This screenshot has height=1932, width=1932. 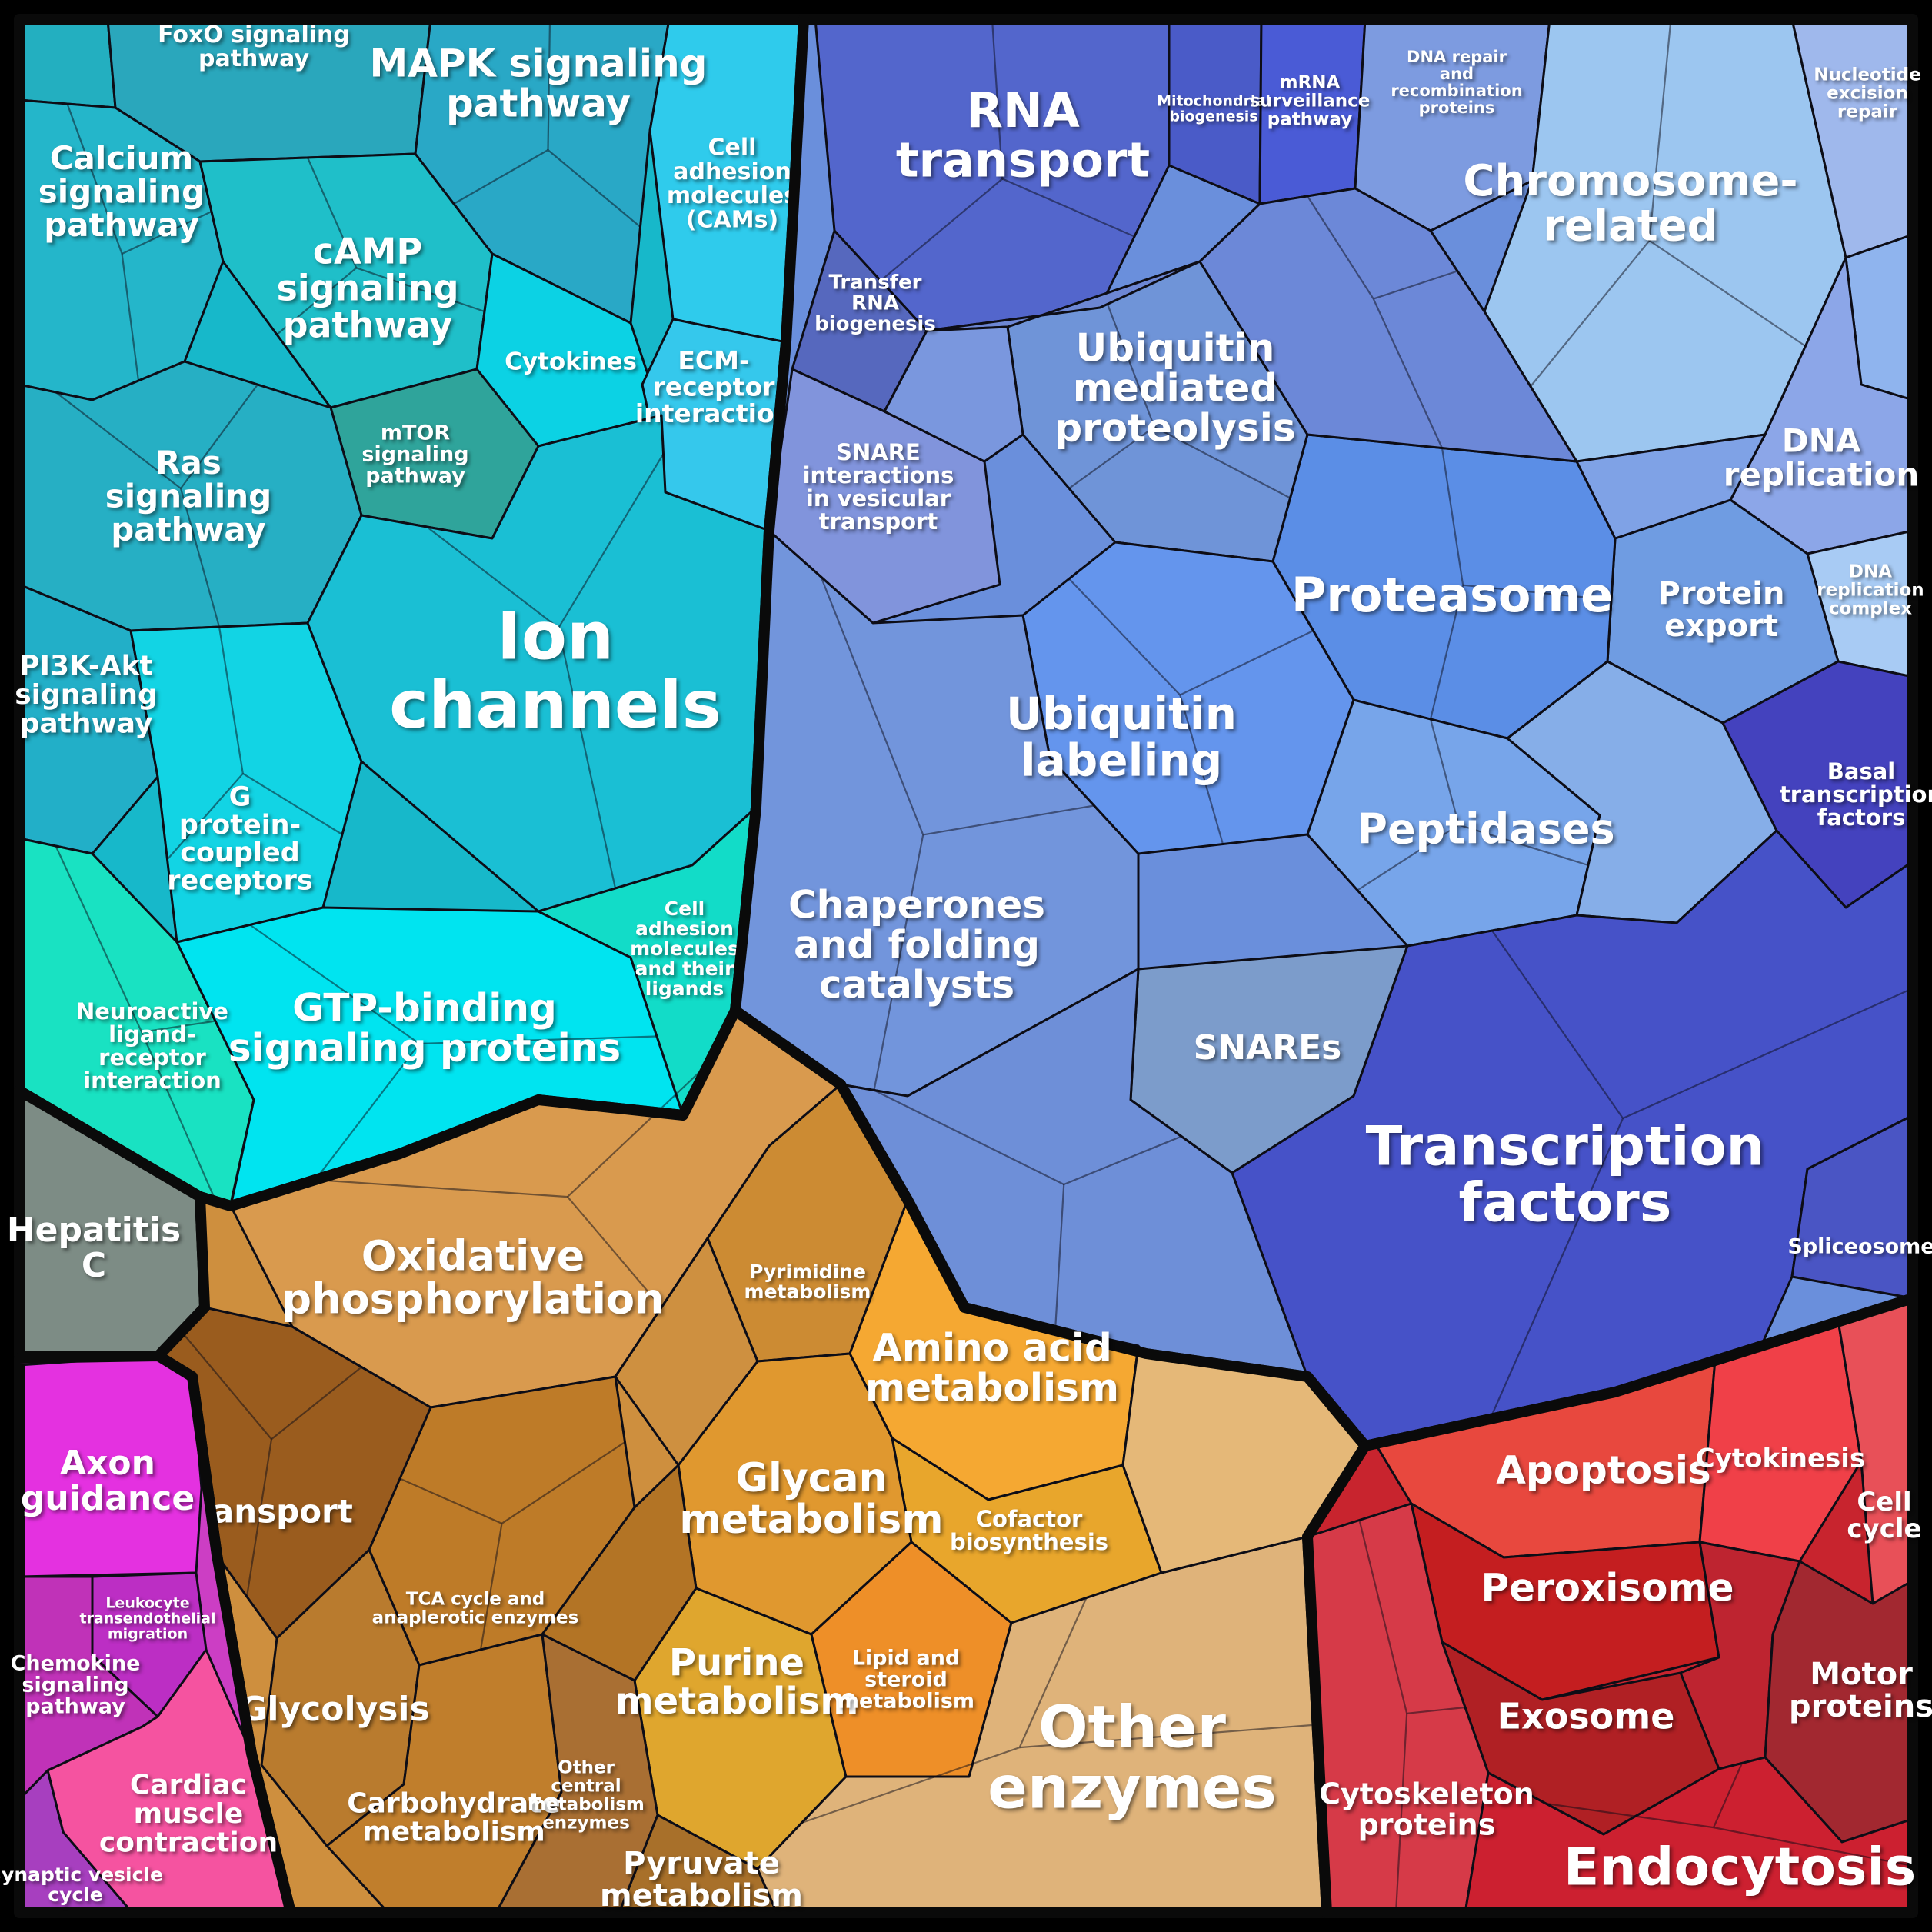 What do you see at coordinates (155, 1634) in the screenshot?
I see `region-magenta-border` at bounding box center [155, 1634].